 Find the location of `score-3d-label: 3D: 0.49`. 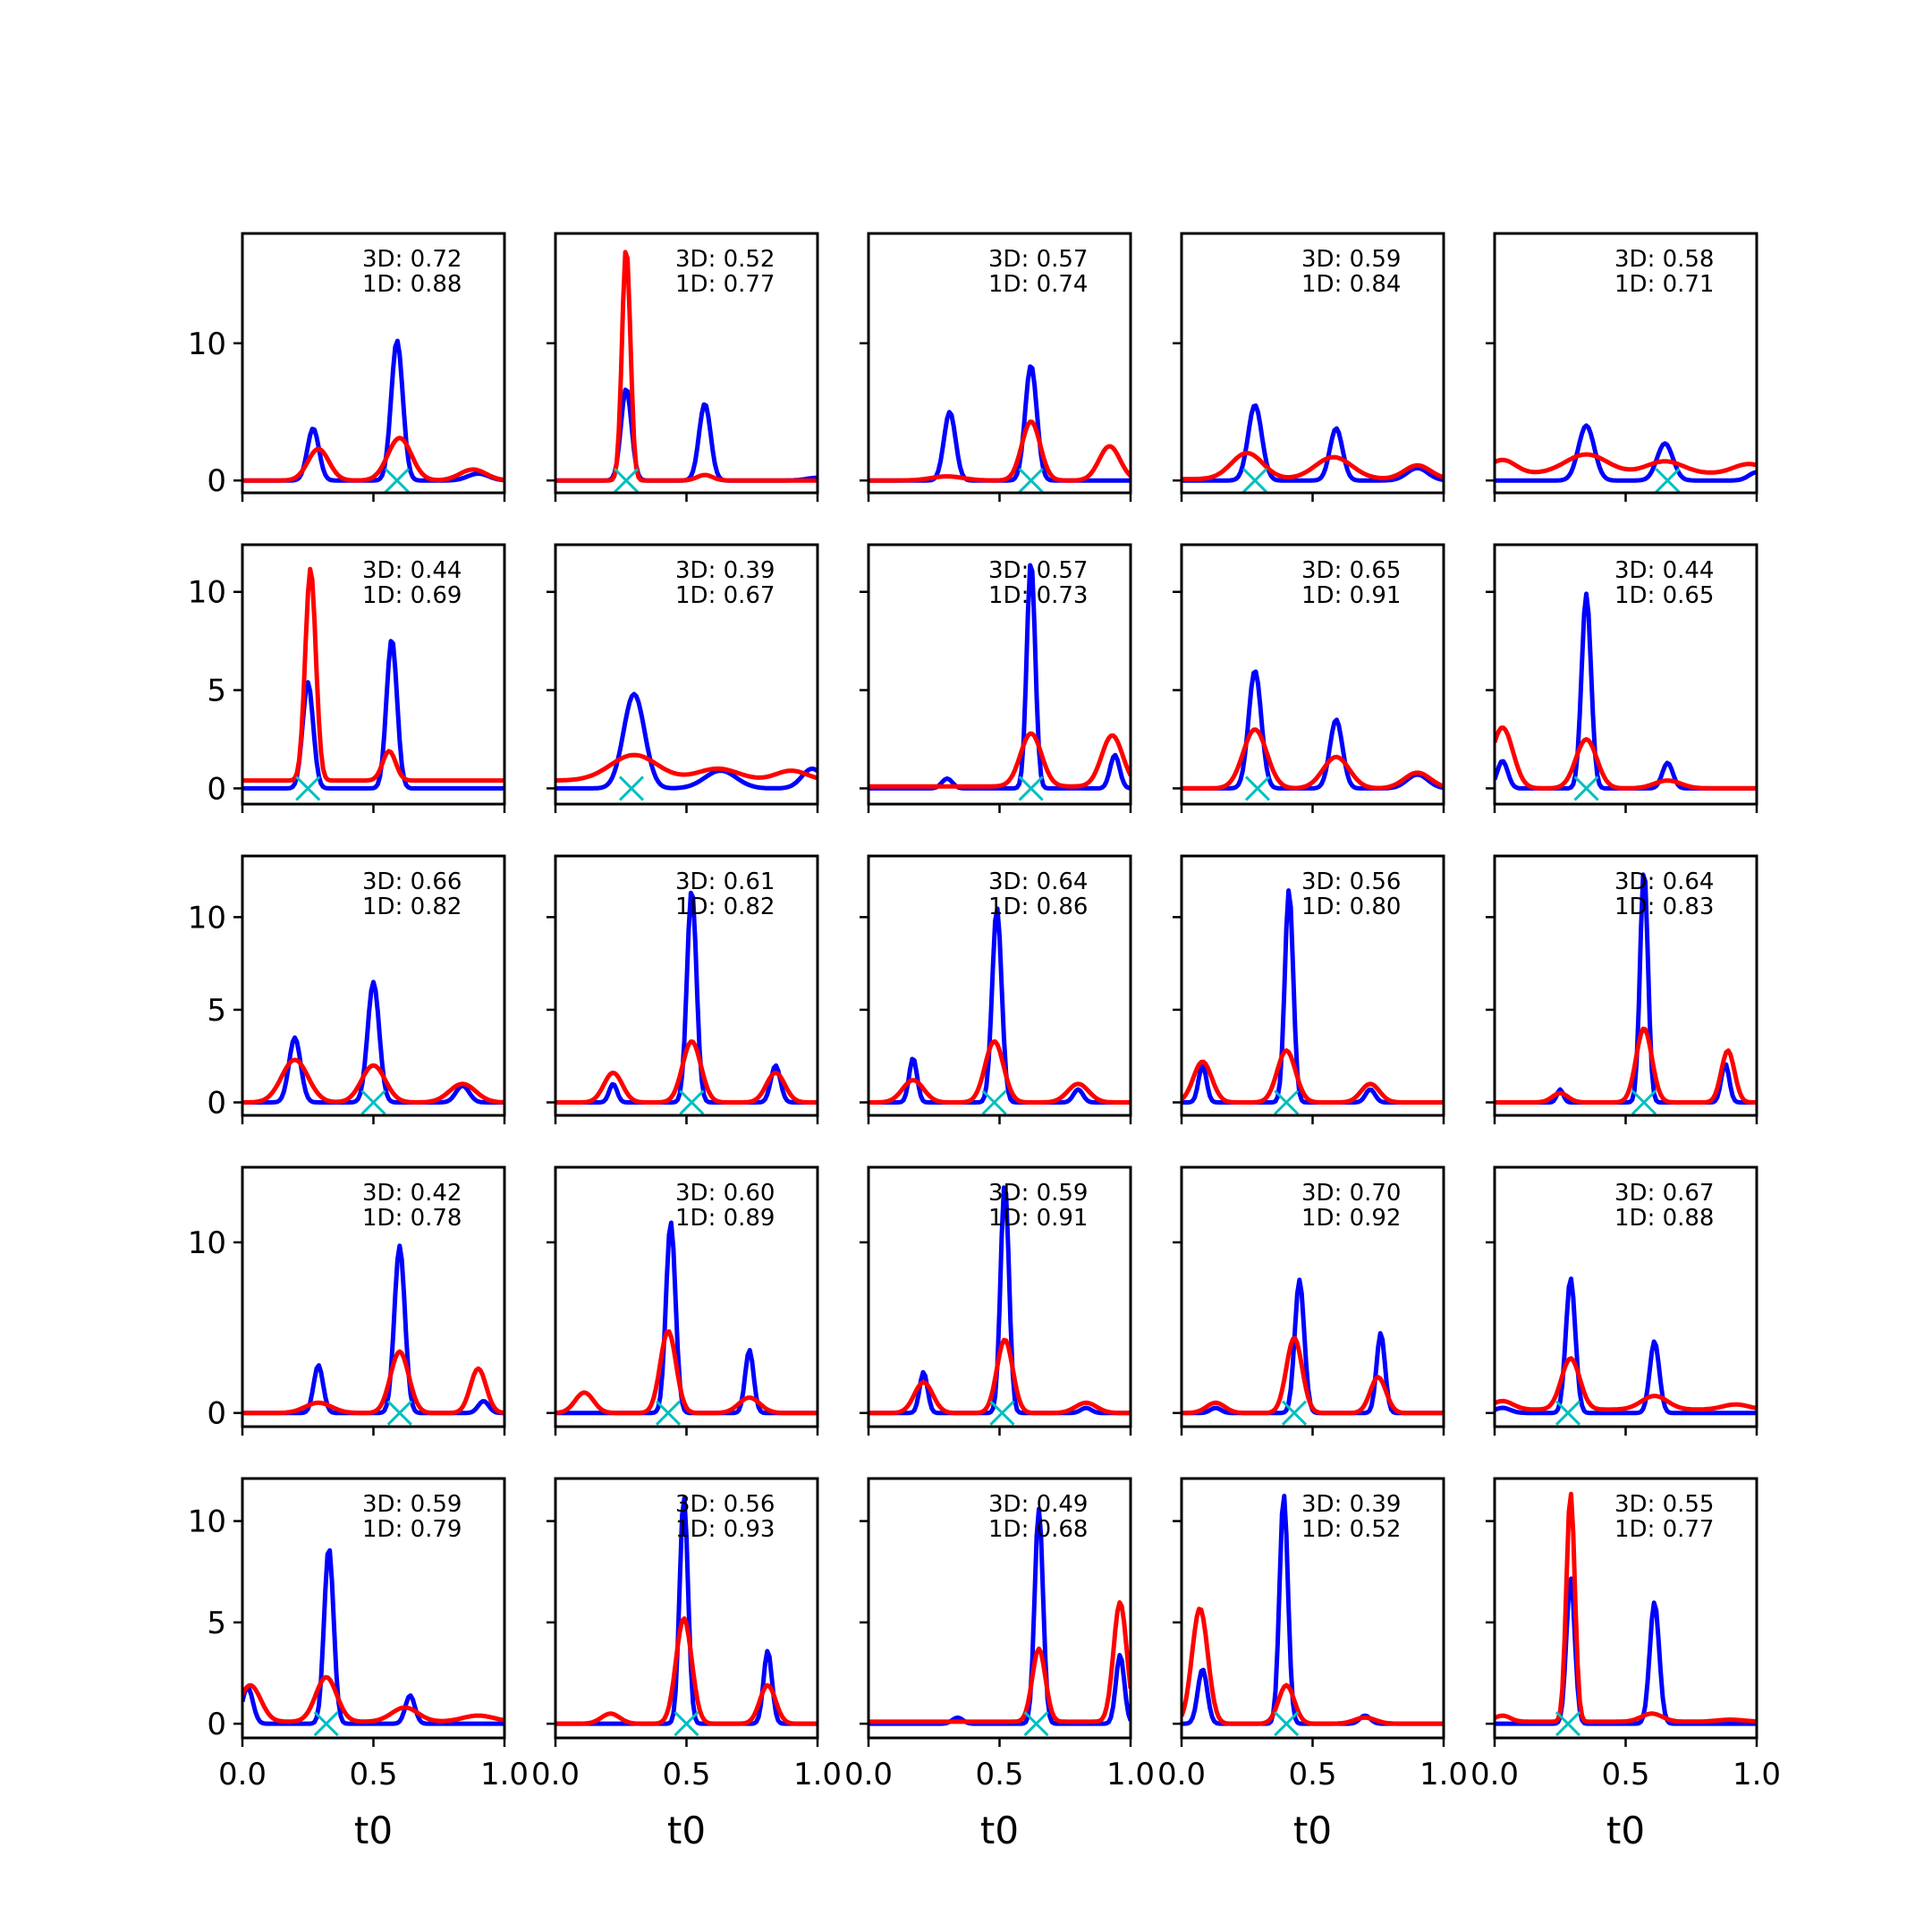

score-3d-label: 3D: 0.49 is located at coordinates (1038, 1504).